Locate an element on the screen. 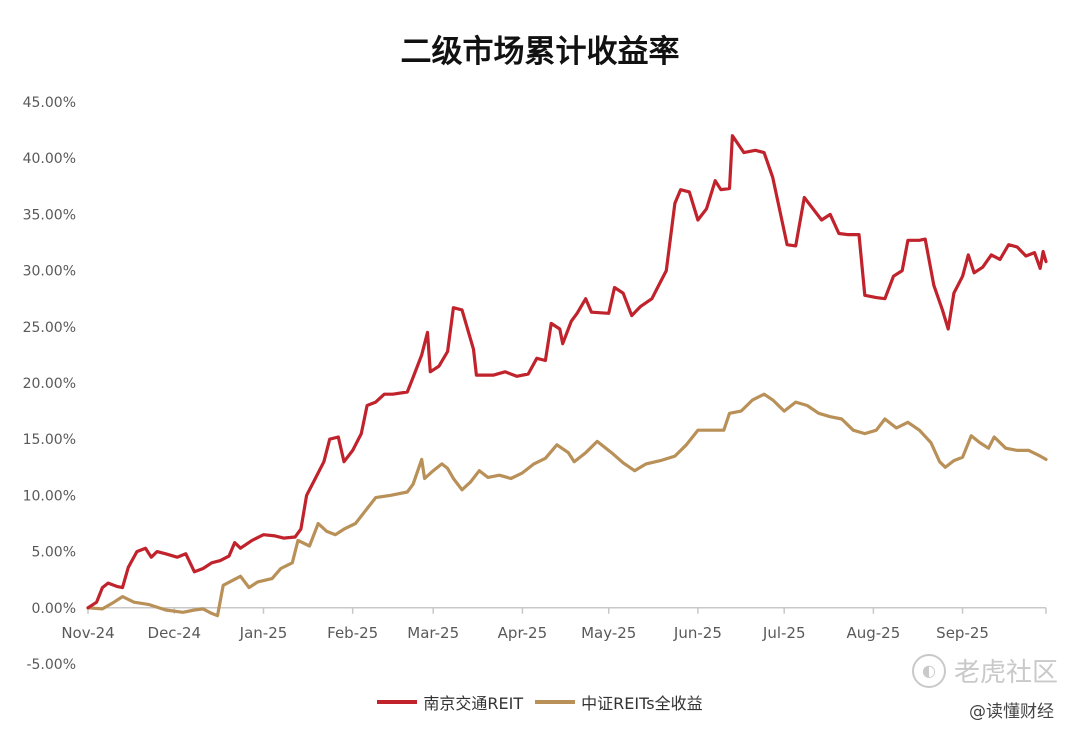  legend-item-series1: 南京交通REIT is located at coordinates (450, 702).